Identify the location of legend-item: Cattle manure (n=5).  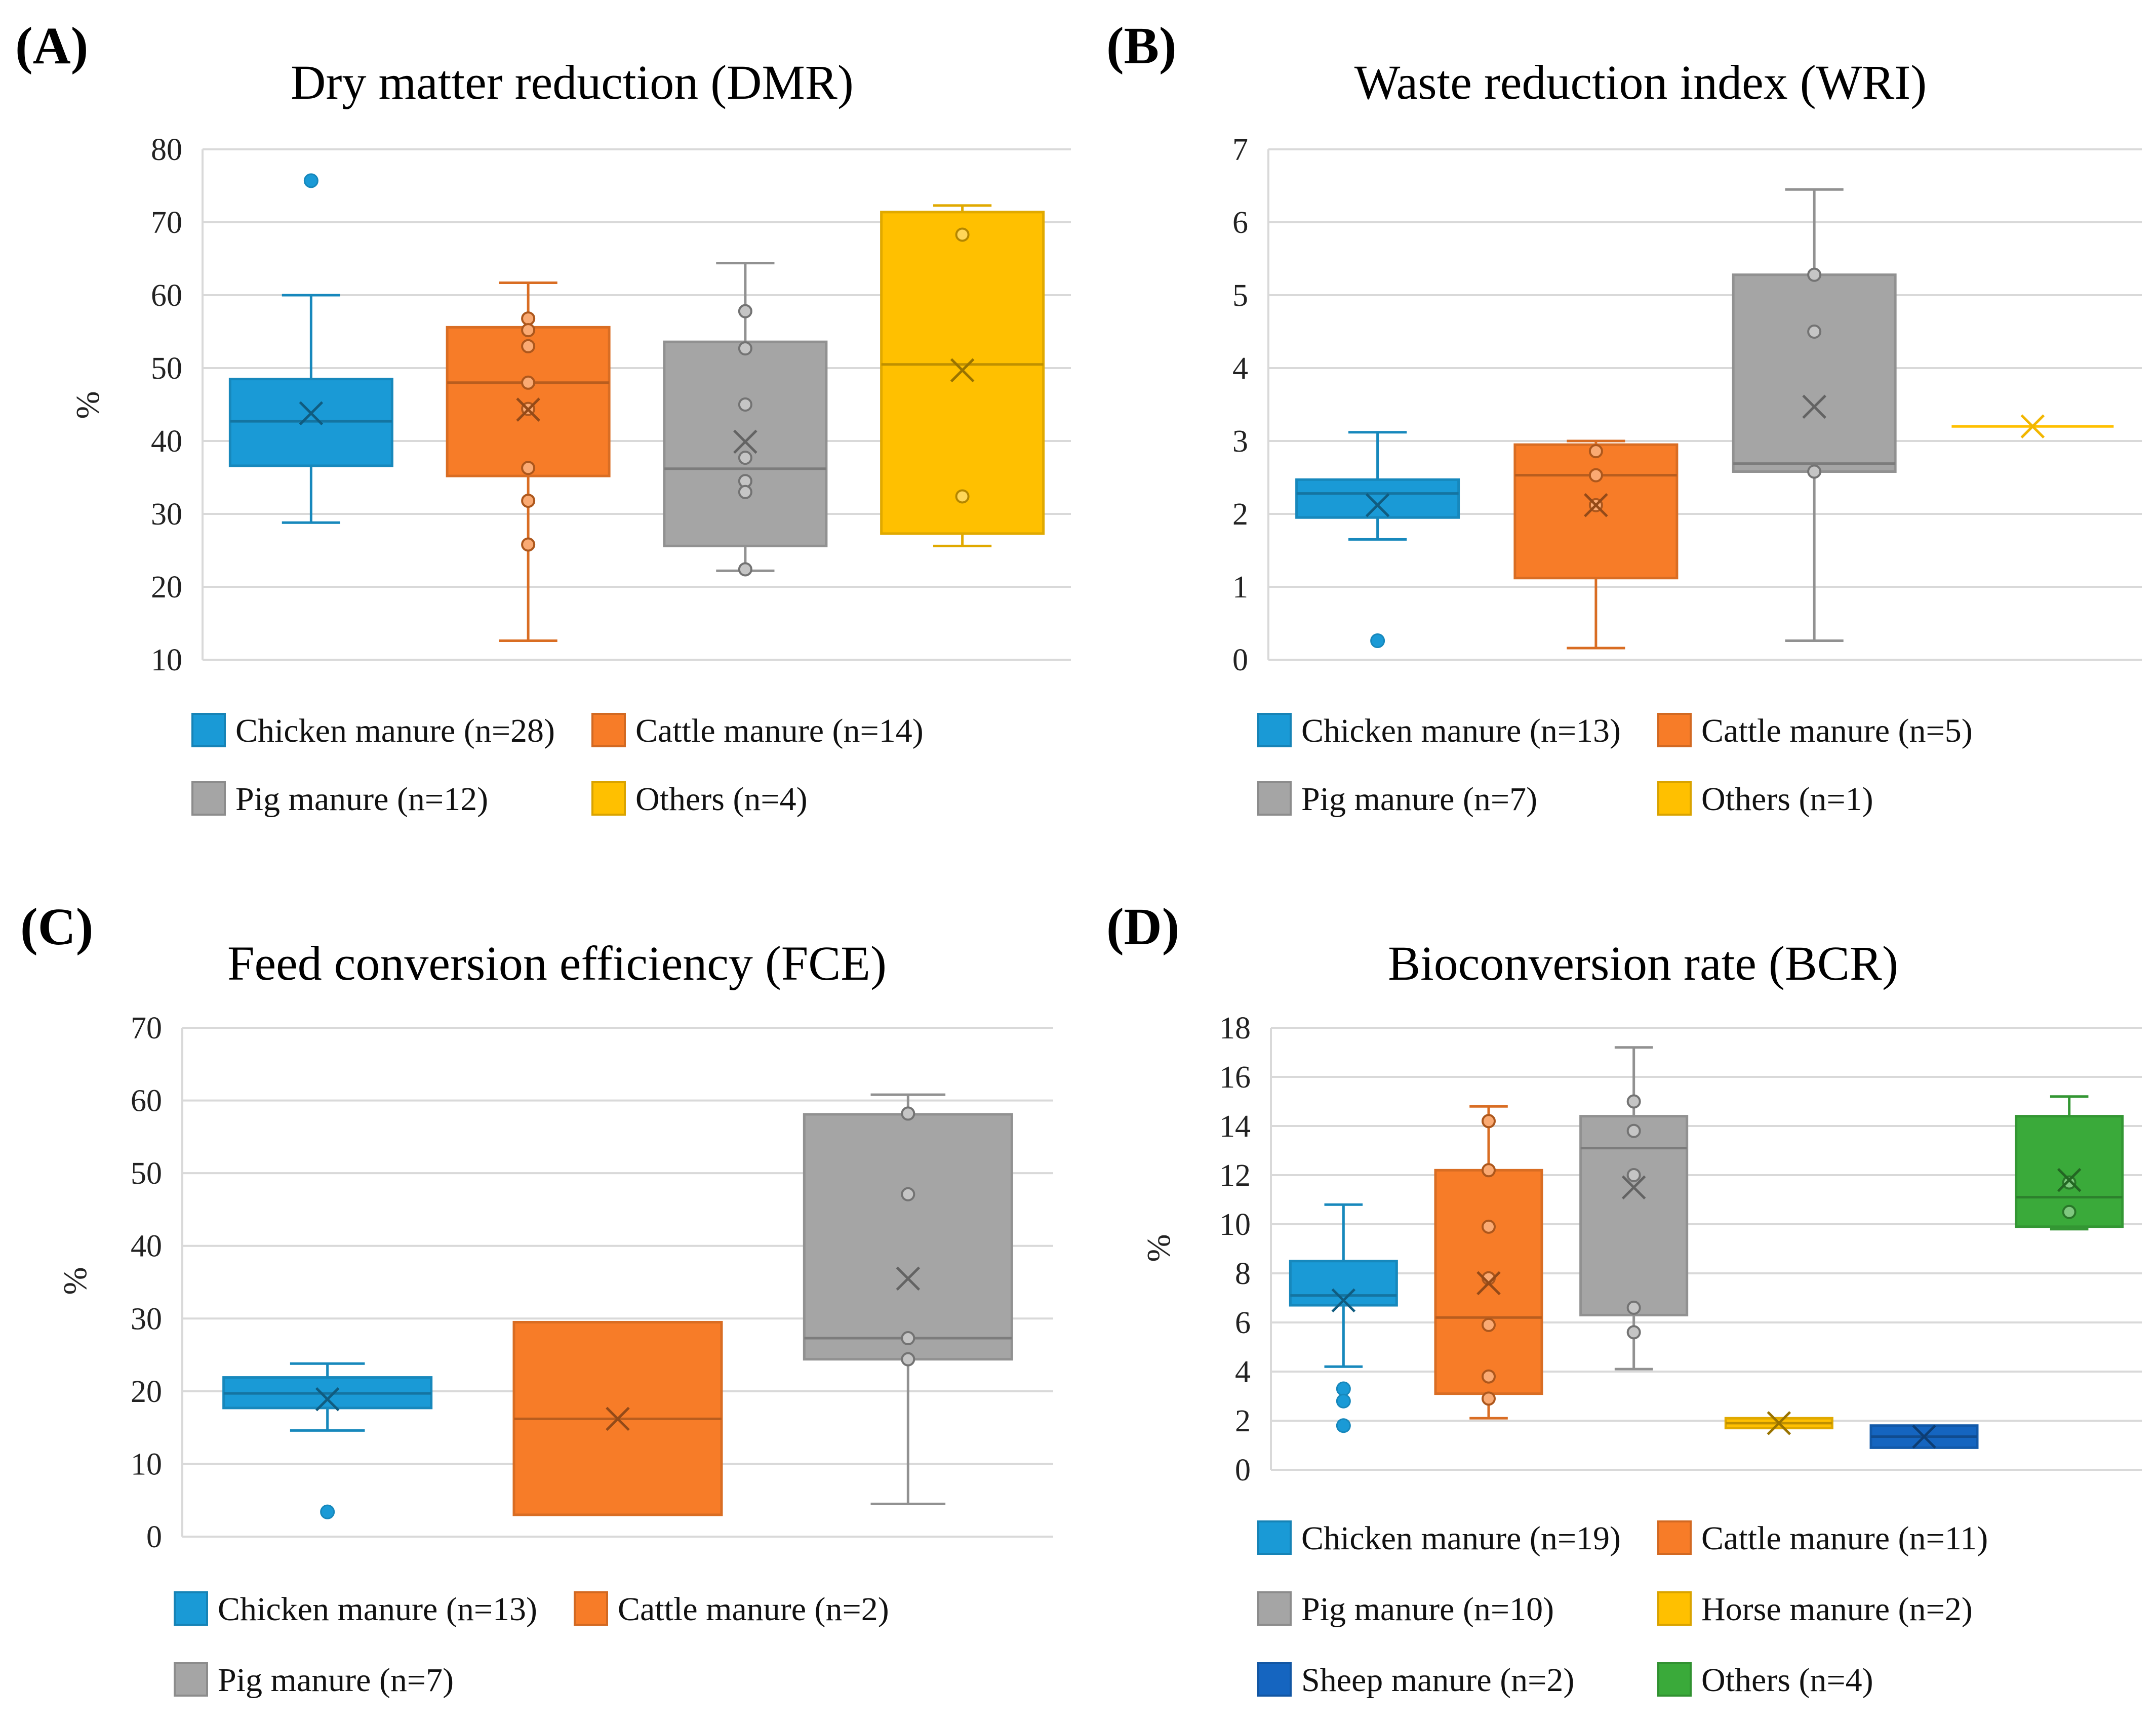
(1815, 730).